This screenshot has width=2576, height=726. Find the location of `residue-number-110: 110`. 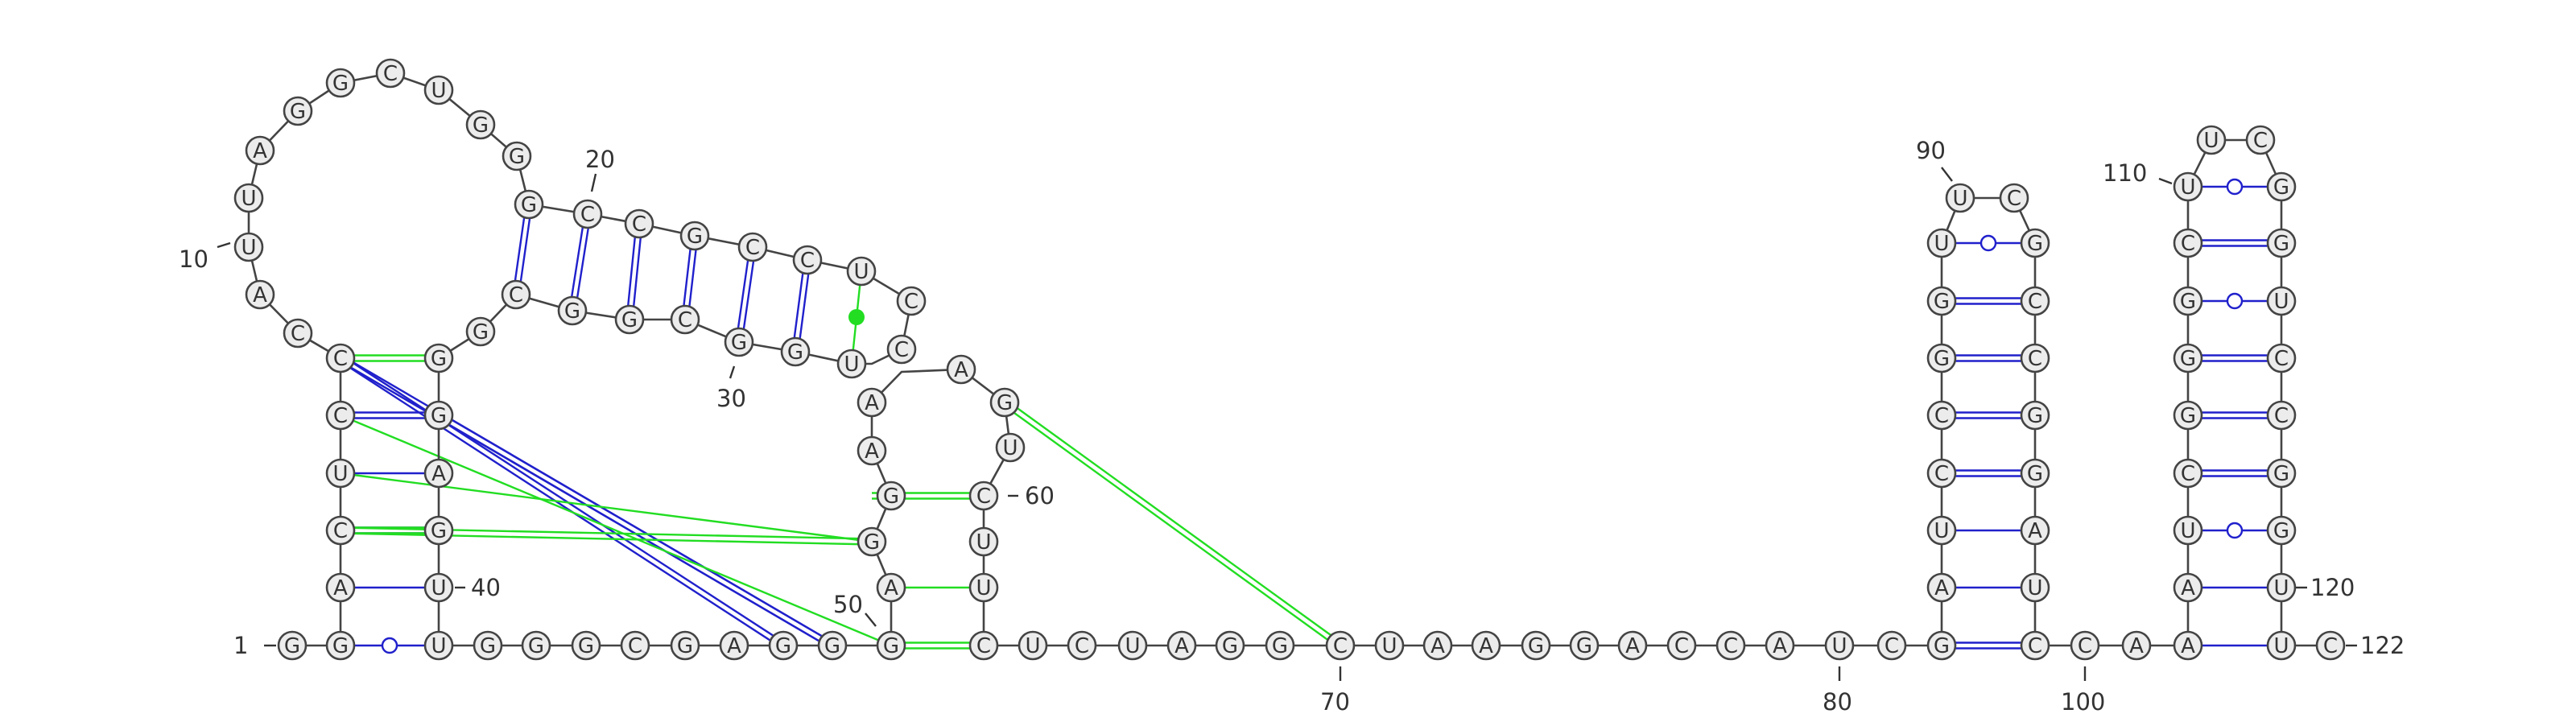

residue-number-110: 110 is located at coordinates (2125, 173).